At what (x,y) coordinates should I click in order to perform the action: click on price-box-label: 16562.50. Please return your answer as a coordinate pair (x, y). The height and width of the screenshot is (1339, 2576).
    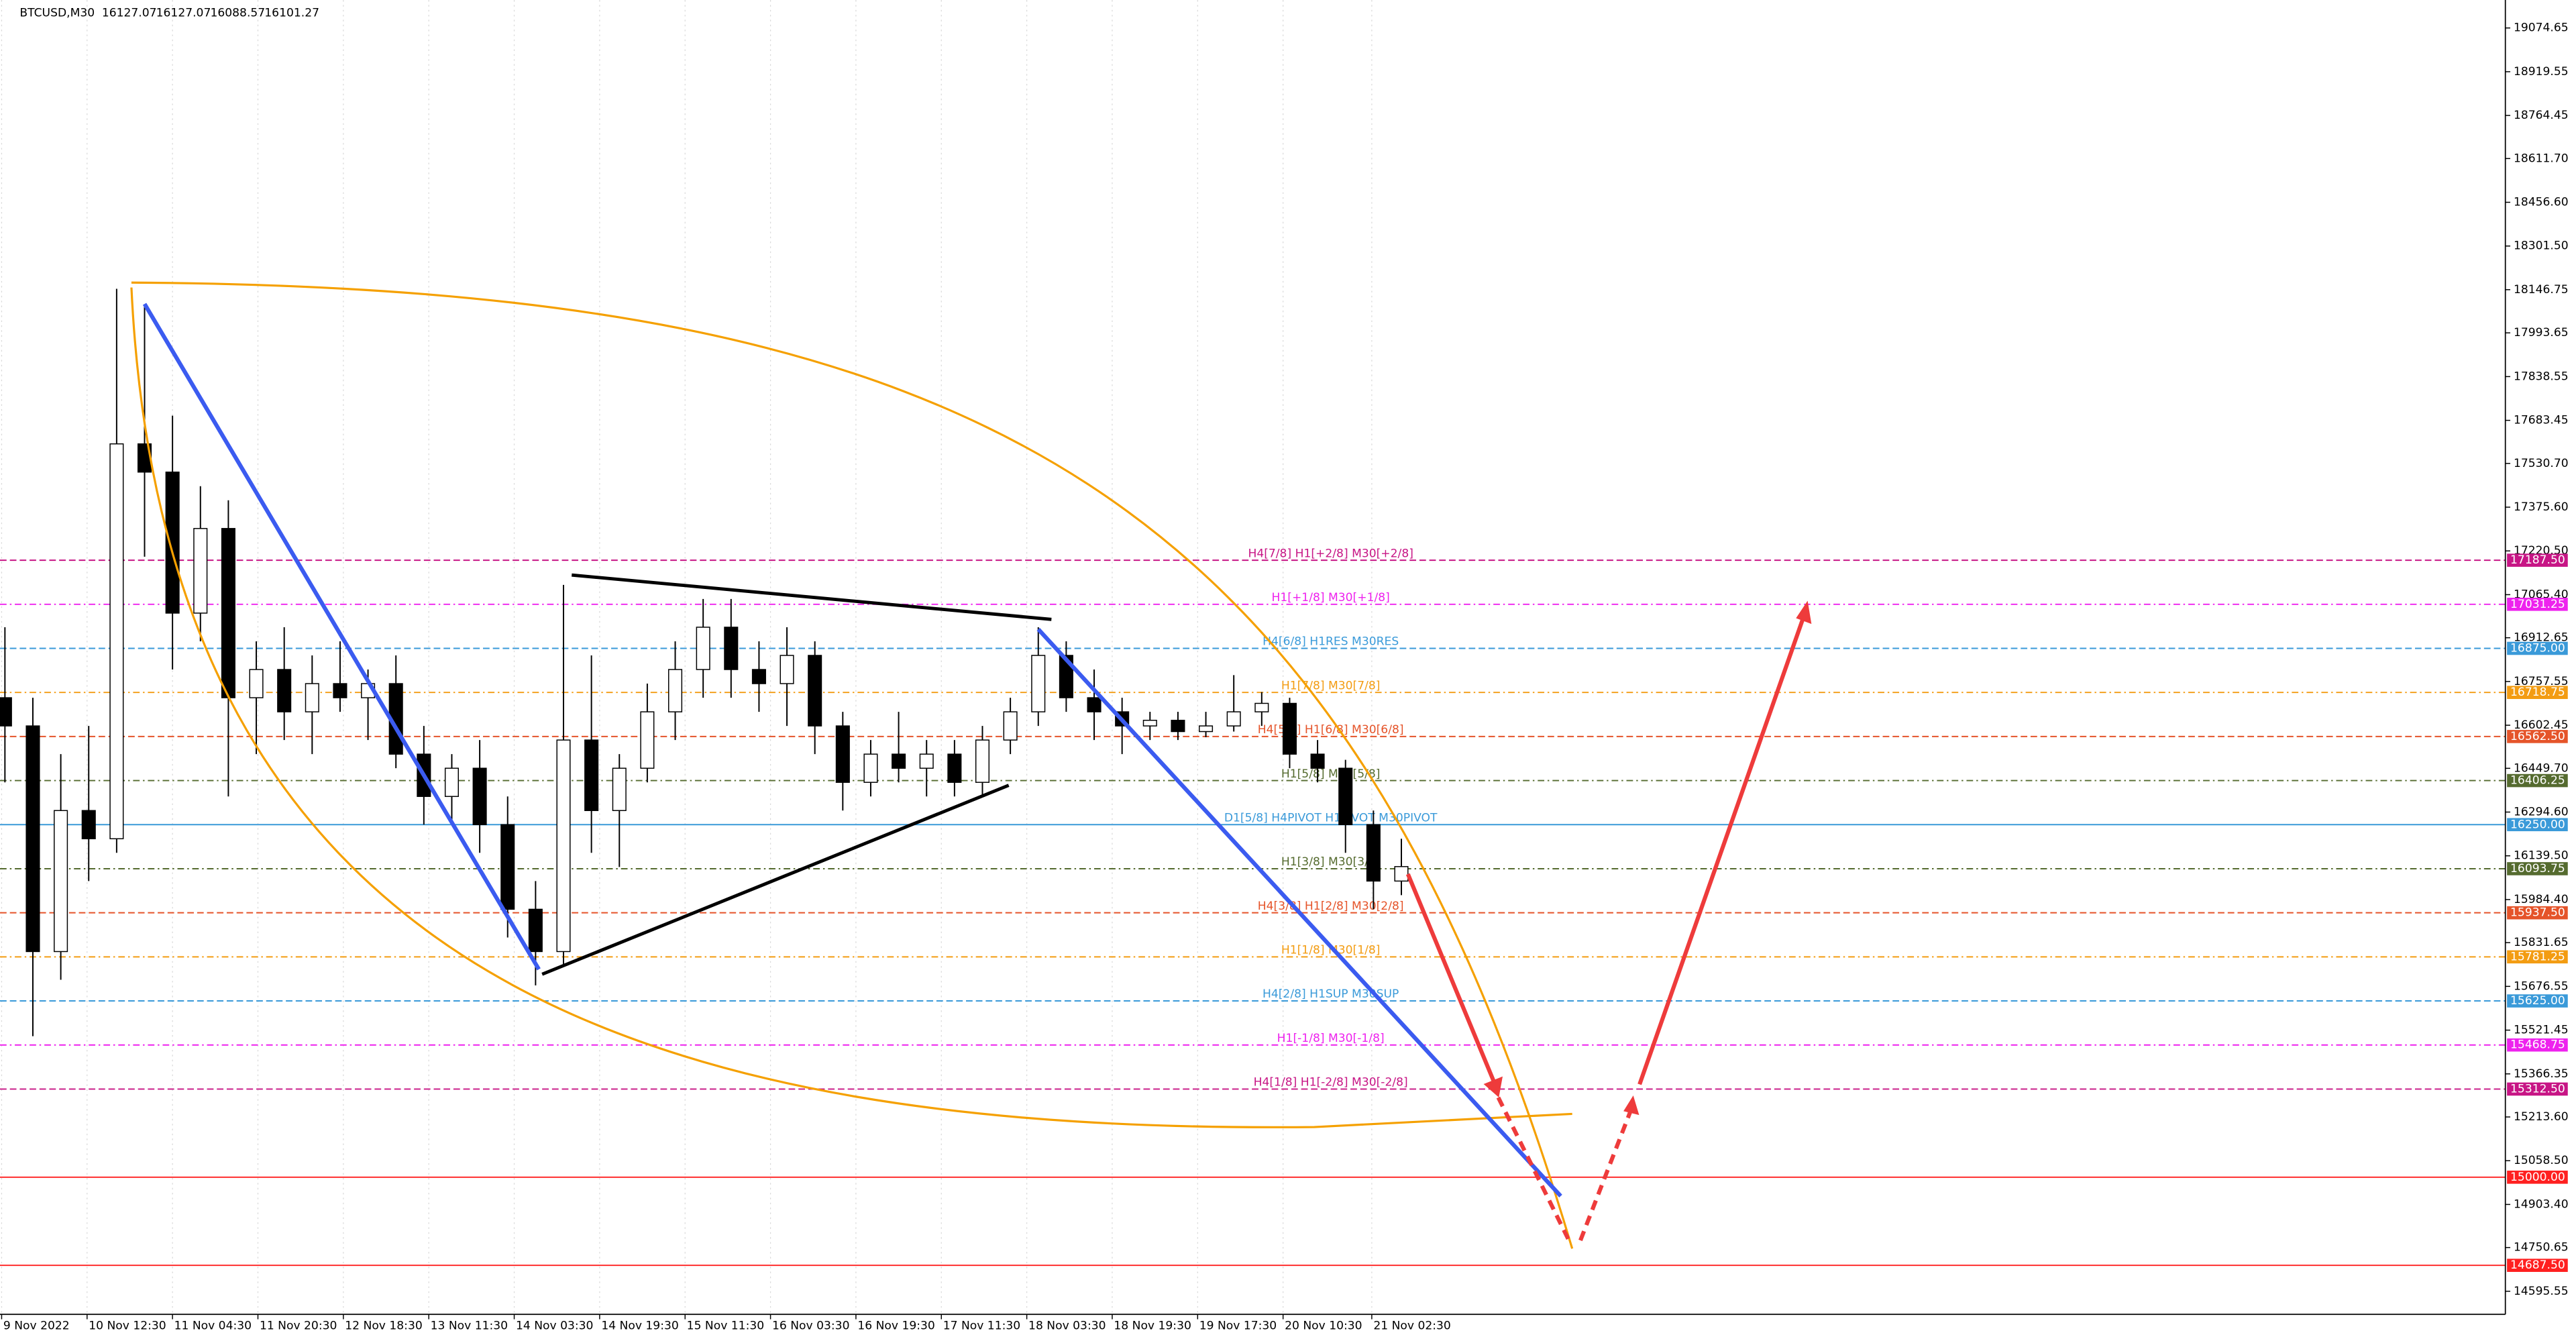
    Looking at the image, I should click on (2537, 736).